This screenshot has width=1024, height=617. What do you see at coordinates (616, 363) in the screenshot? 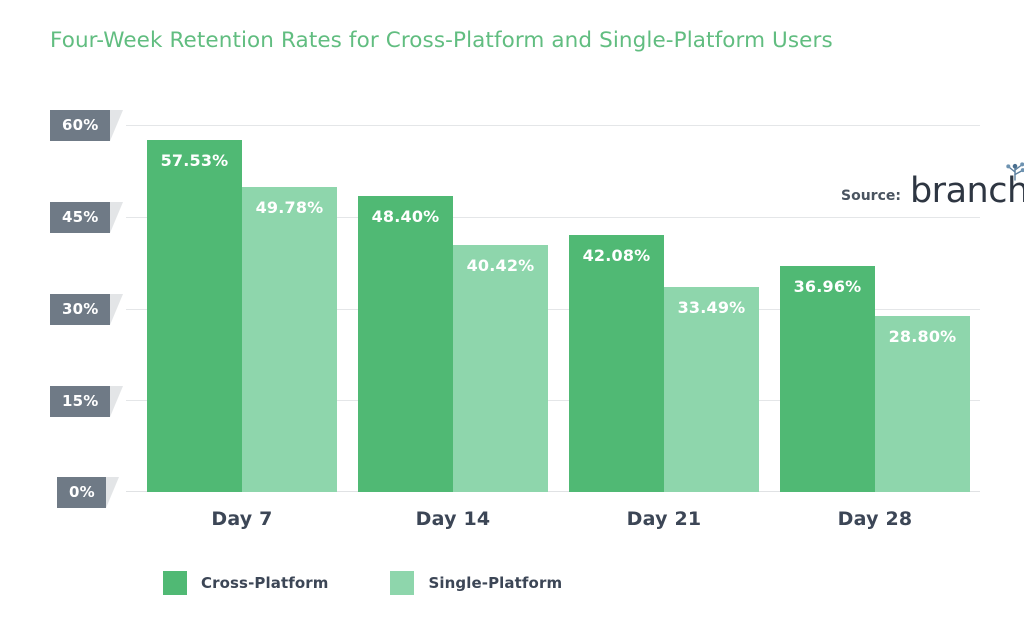
I see `bar-cross-platform-day-21: 42.08%` at bounding box center [616, 363].